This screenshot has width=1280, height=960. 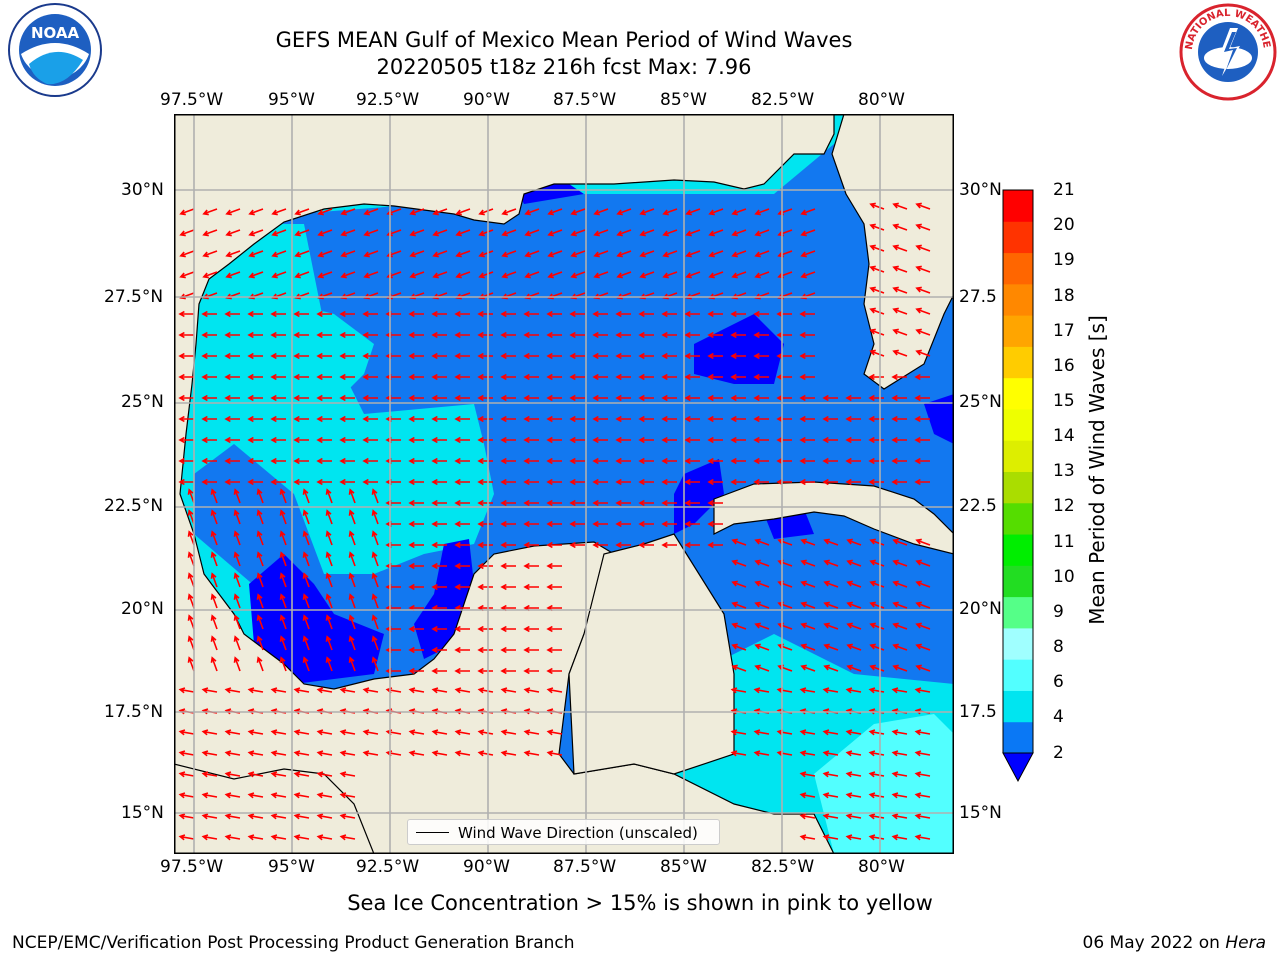 What do you see at coordinates (1175, 943) in the screenshot?
I see `date-text: 06 May 2022 on Hera` at bounding box center [1175, 943].